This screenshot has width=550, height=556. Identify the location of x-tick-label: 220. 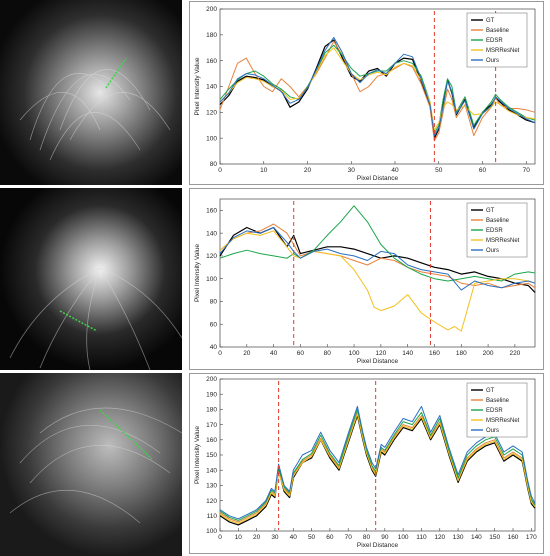
(514, 353).